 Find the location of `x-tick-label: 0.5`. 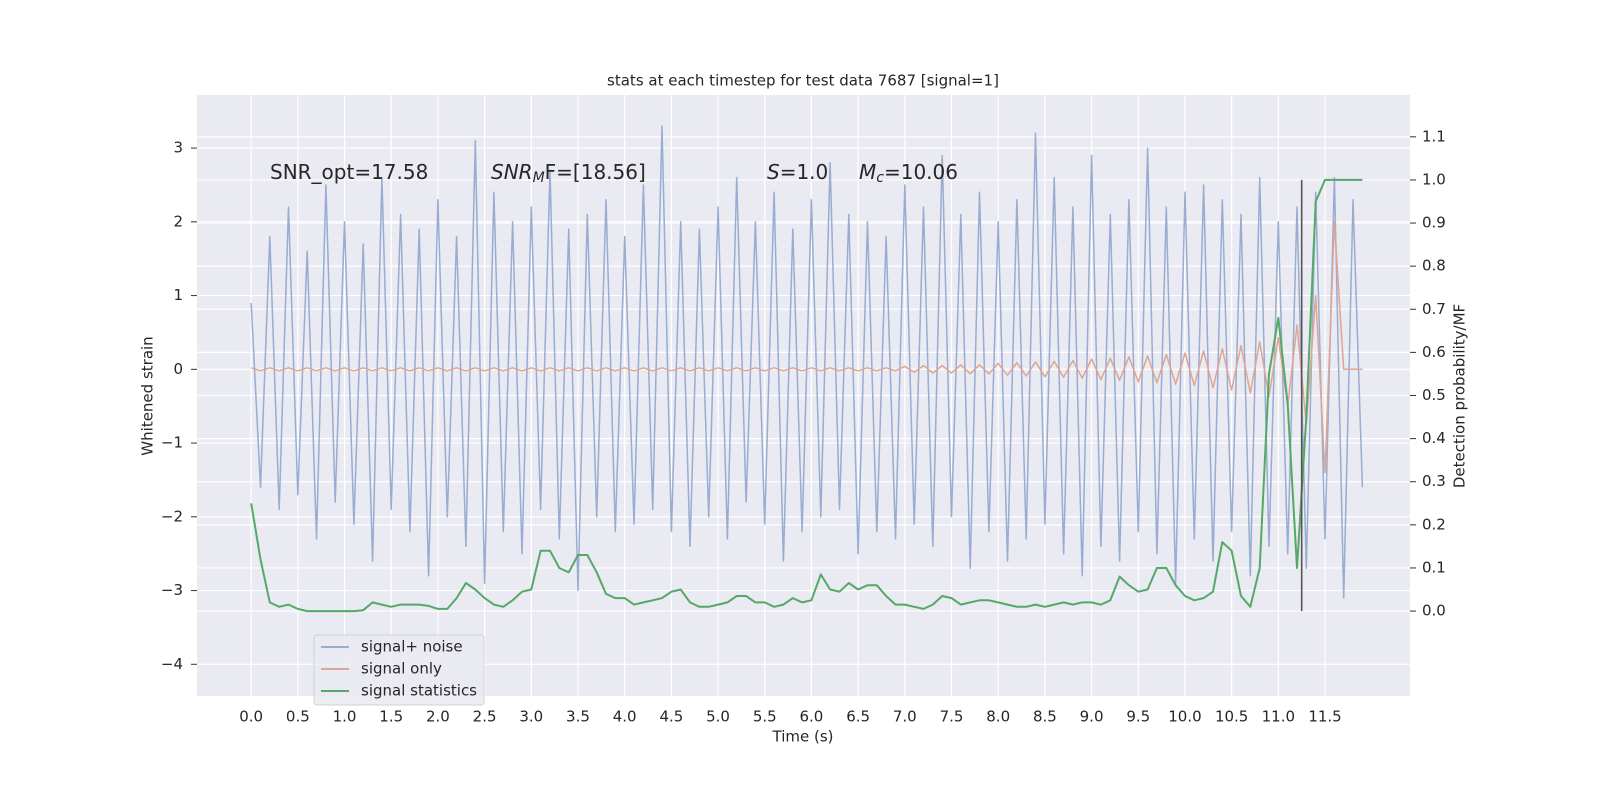

x-tick-label: 0.5 is located at coordinates (298, 717).